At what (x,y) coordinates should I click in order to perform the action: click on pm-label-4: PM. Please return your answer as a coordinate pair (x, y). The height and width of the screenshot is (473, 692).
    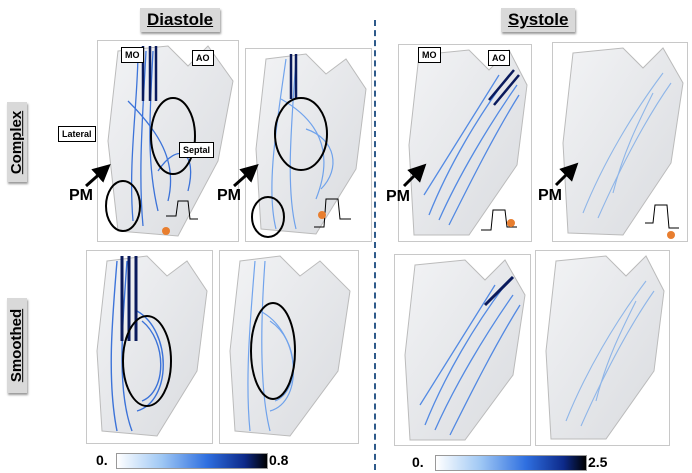
    Looking at the image, I should click on (550, 195).